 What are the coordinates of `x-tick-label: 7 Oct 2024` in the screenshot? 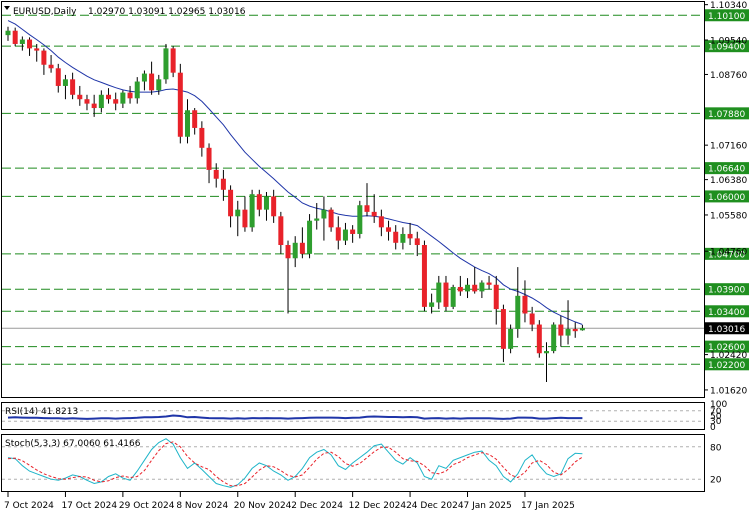 It's located at (29, 506).